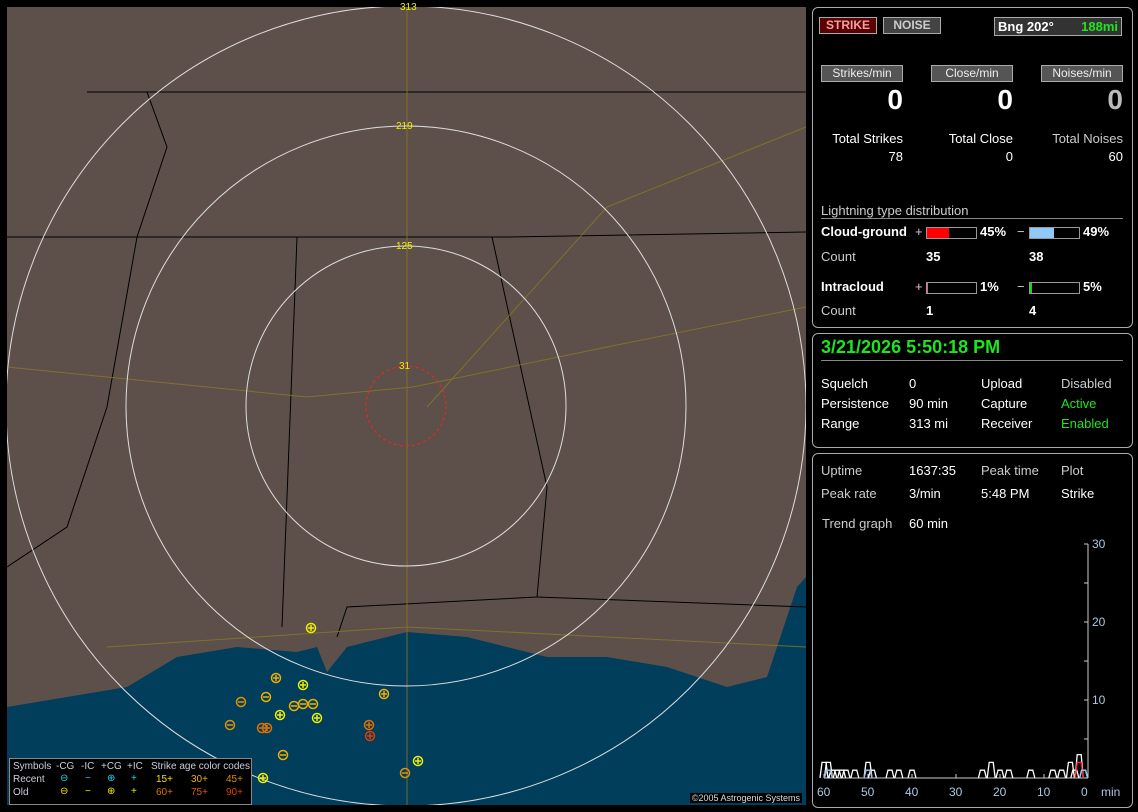 This screenshot has height=812, width=1138. I want to click on status-k2-2: Receiver, so click(1007, 423).